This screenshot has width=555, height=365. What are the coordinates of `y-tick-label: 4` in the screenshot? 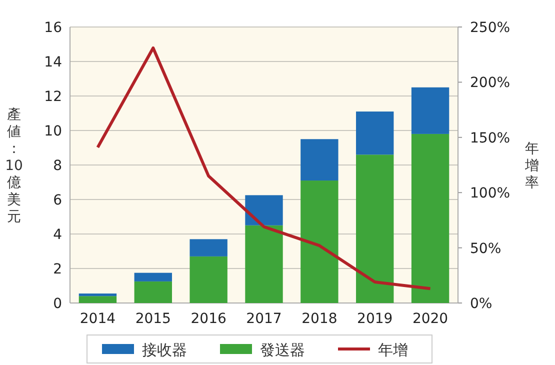 It's located at (57, 235).